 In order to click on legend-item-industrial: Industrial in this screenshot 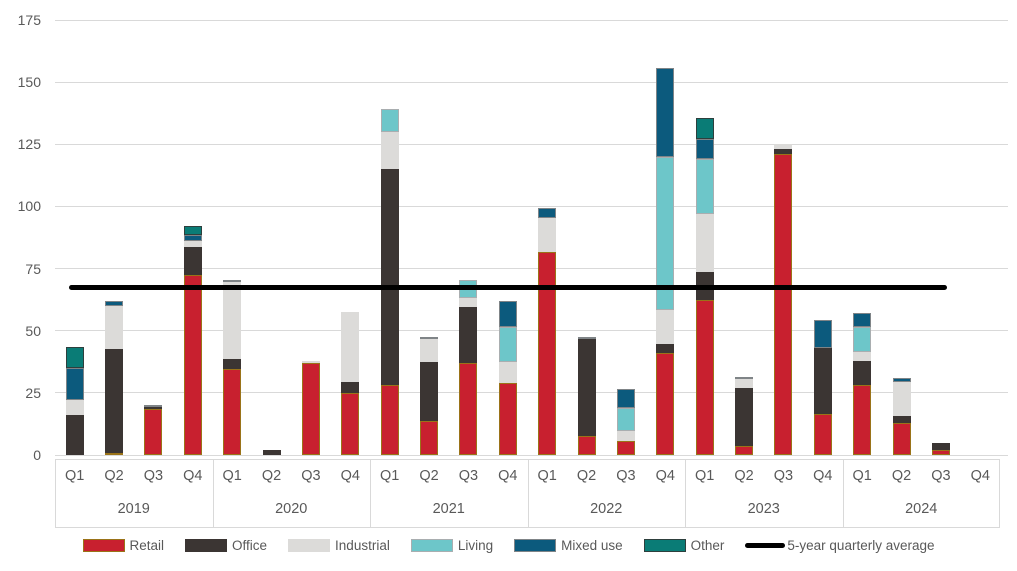, I will do `click(339, 545)`.